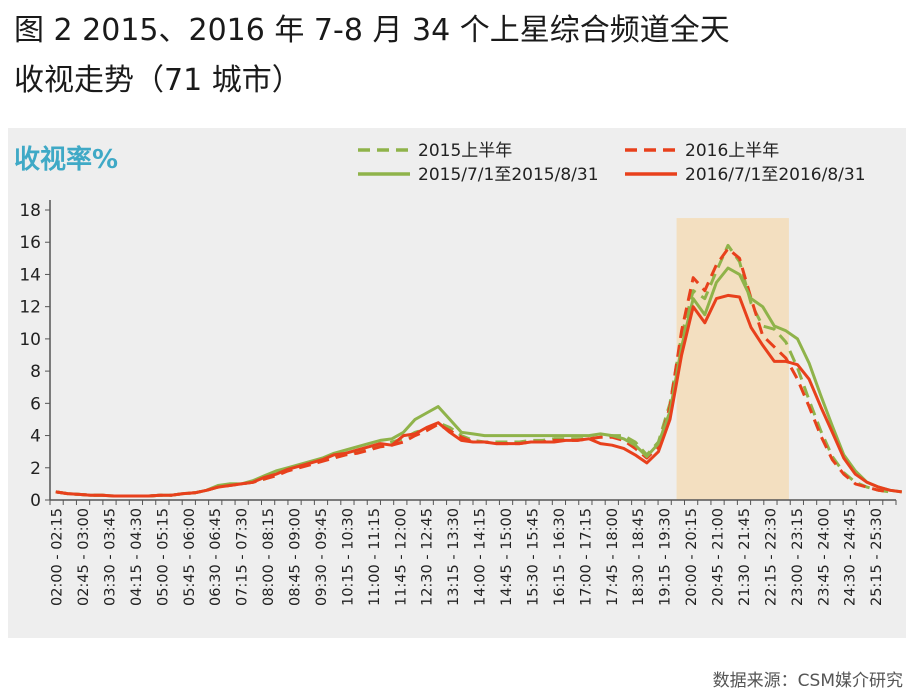 This screenshot has width=915, height=700. Describe the element at coordinates (771, 557) in the screenshot. I see `x-tick-label: 22:15 - 22:30` at that location.